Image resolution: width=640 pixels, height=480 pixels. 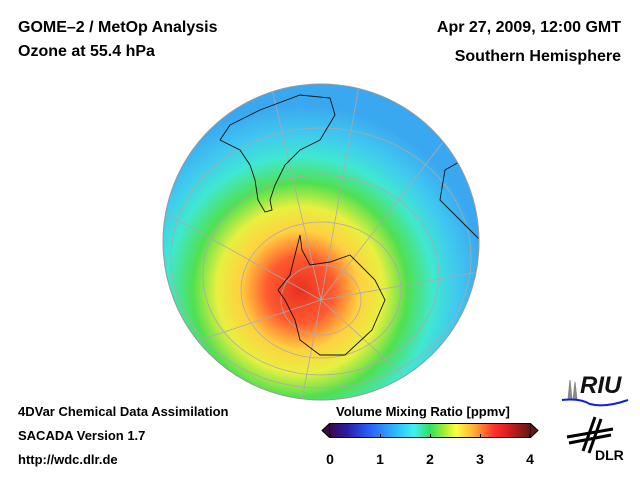 What do you see at coordinates (277, 153) in the screenshot?
I see `south-america-coast` at bounding box center [277, 153].